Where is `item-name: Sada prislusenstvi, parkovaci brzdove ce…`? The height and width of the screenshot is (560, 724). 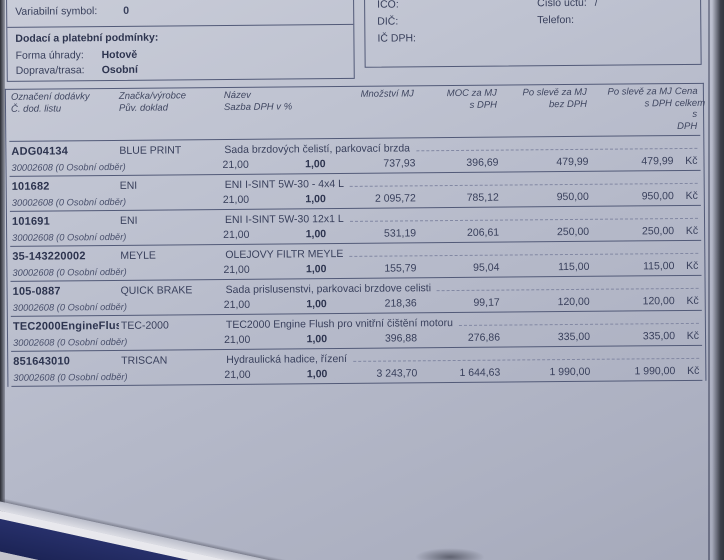 item-name: Sada prislusenstvi, parkovaci brzdove ce… is located at coordinates (328, 289).